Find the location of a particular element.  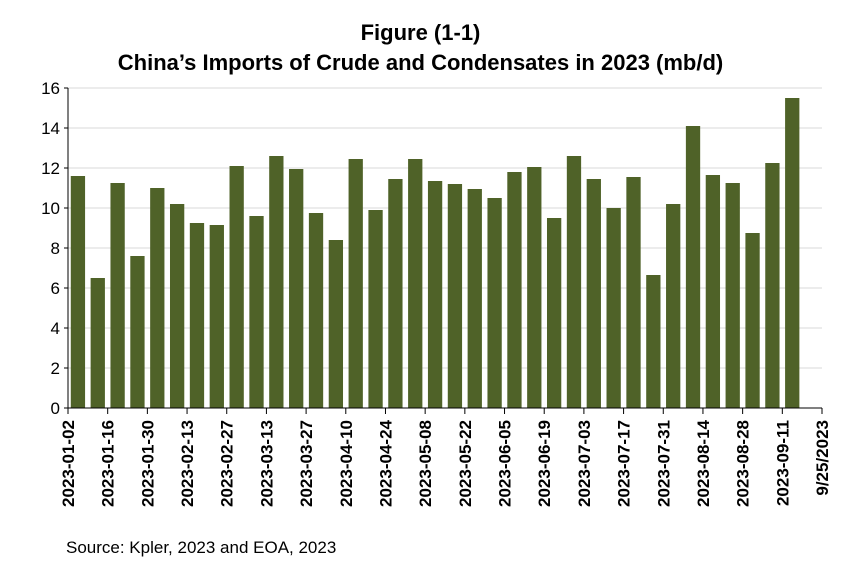

x-tick-label: 2023-09-11 is located at coordinates (782, 463).